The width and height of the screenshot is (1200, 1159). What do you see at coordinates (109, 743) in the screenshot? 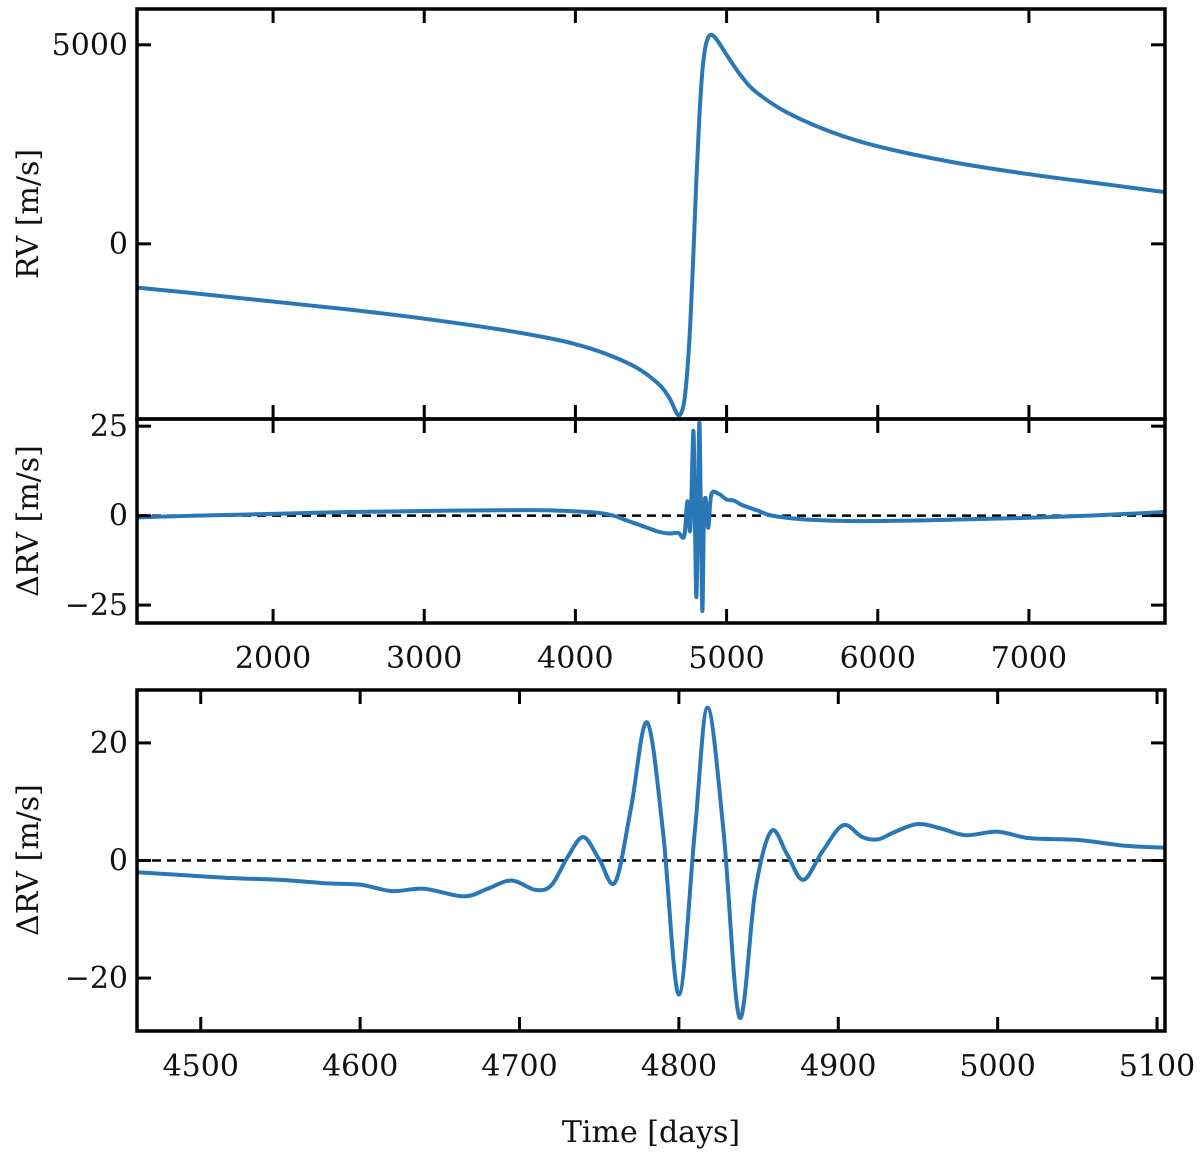
I see `zoom-y-tick-label: 20` at bounding box center [109, 743].